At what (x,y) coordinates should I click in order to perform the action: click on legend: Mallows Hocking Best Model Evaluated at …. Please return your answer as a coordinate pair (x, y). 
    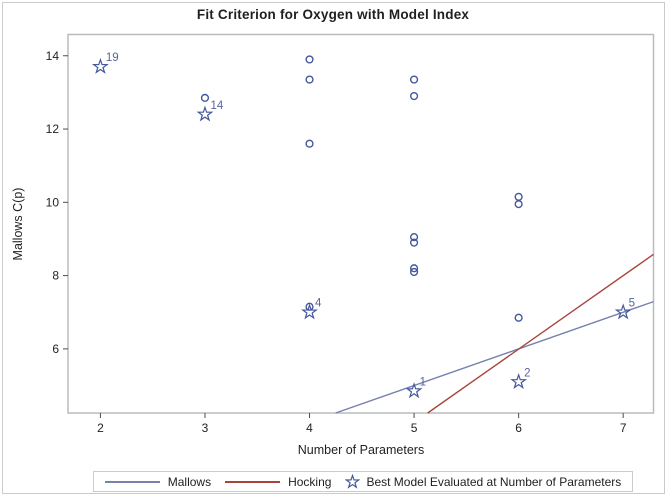
    Looking at the image, I should click on (363, 481).